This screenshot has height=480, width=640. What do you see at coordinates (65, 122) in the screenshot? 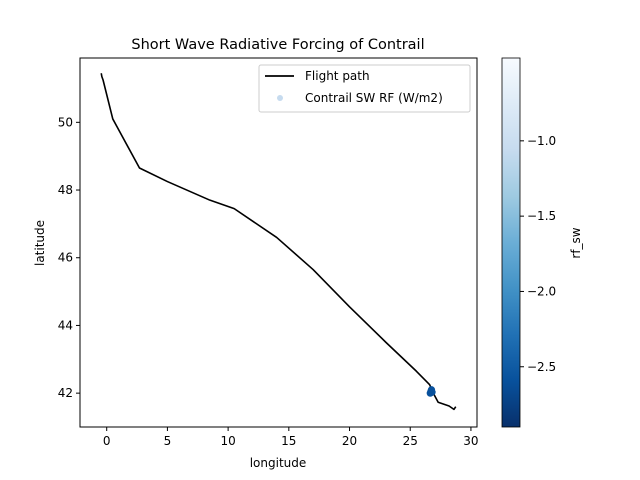
I see `y-tick-label: 50` at bounding box center [65, 122].